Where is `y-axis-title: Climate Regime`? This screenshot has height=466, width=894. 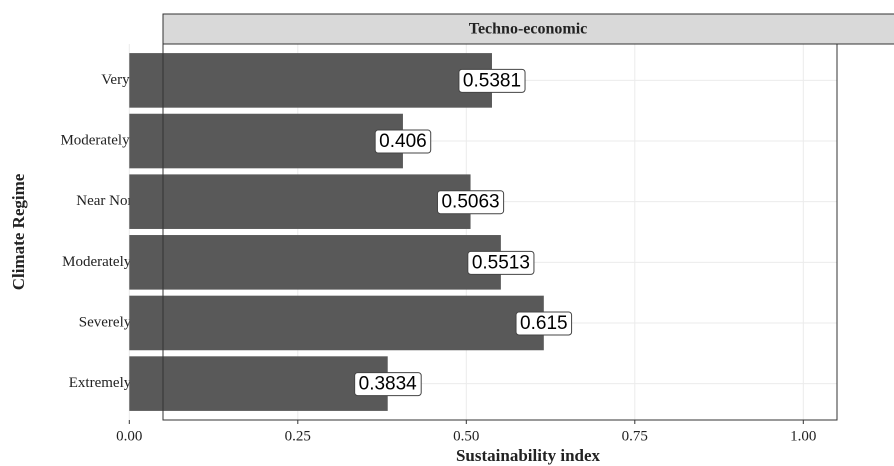
y-axis-title: Climate Regime is located at coordinates (18, 231).